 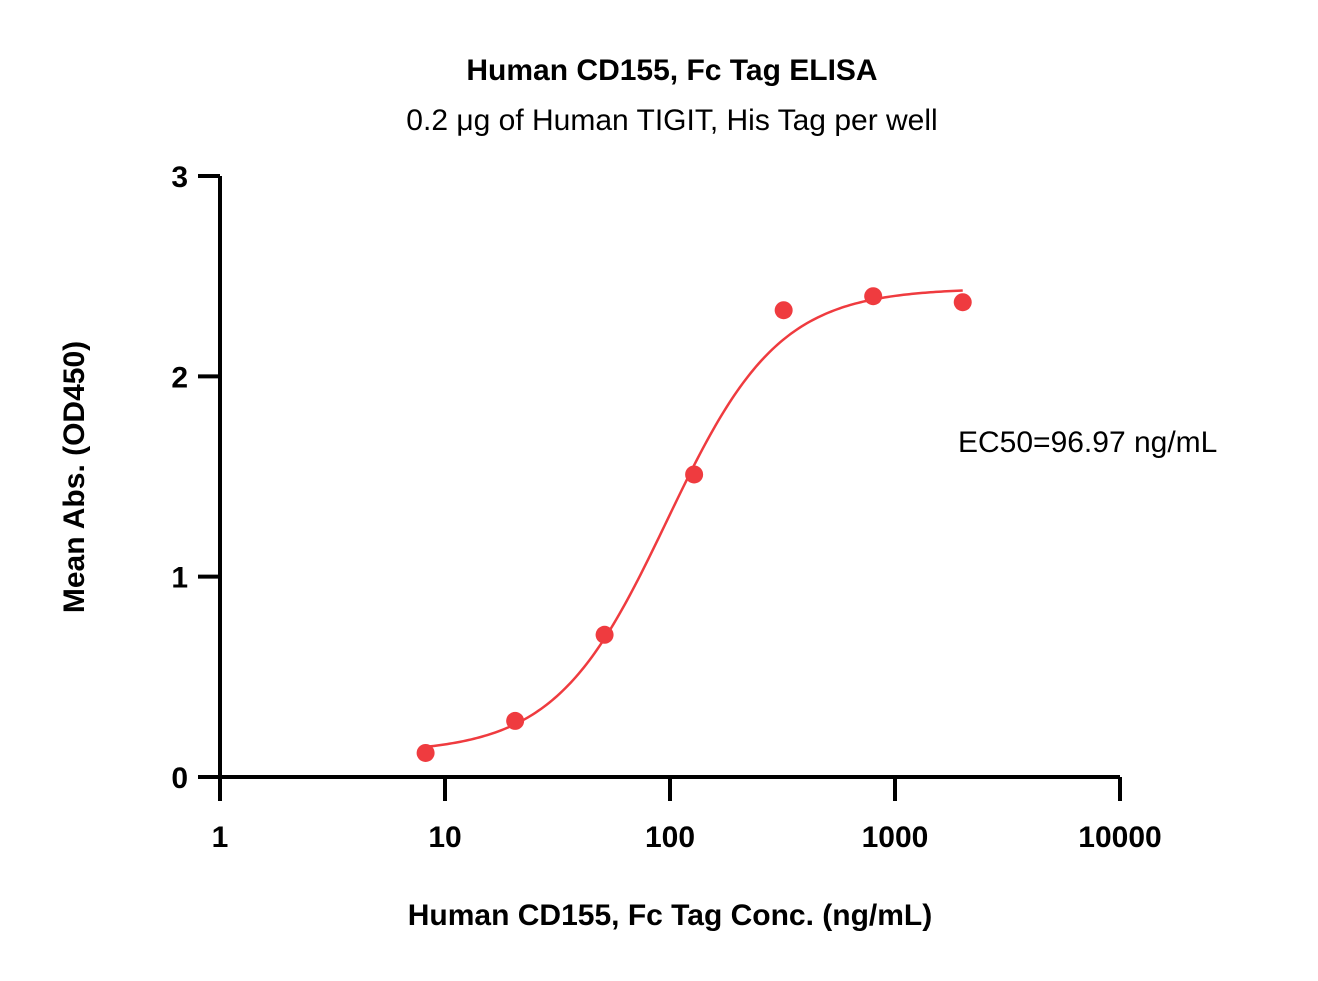 What do you see at coordinates (671, 120) in the screenshot?
I see `chart-subtitle: 0.2 μg of Human TIGIT, His Tag per well` at bounding box center [671, 120].